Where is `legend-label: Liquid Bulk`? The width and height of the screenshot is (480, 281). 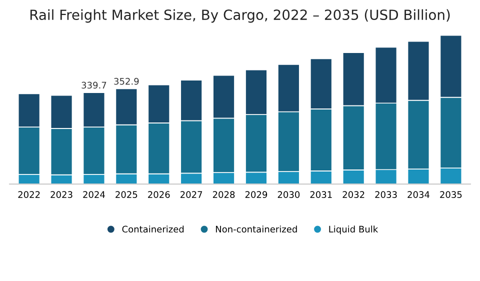 legend-label: Liquid Bulk is located at coordinates (353, 230).